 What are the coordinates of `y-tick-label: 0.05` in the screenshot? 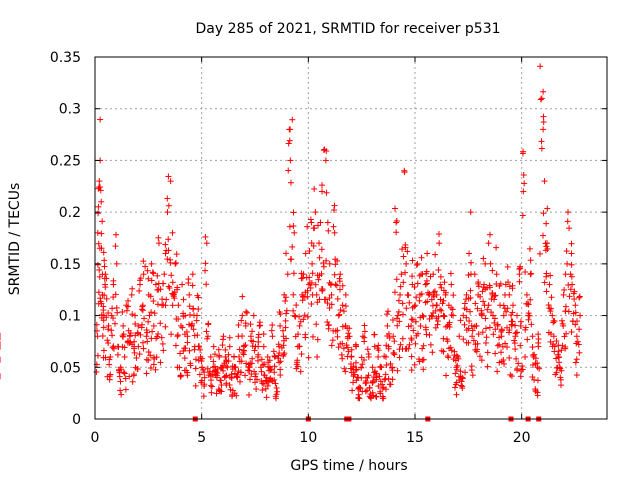 It's located at (65, 368).